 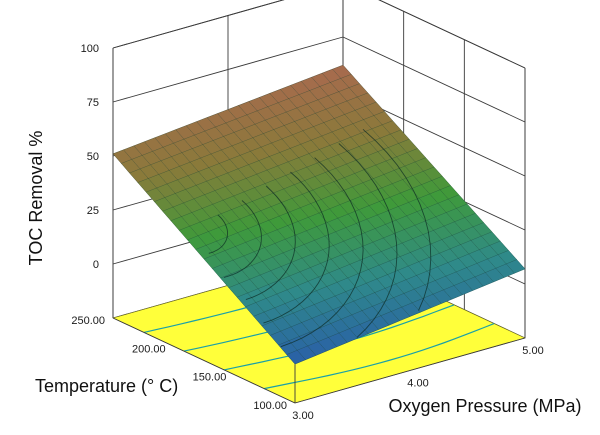 What do you see at coordinates (106, 386) in the screenshot?
I see `y-axis-title: Temperature (° C)` at bounding box center [106, 386].